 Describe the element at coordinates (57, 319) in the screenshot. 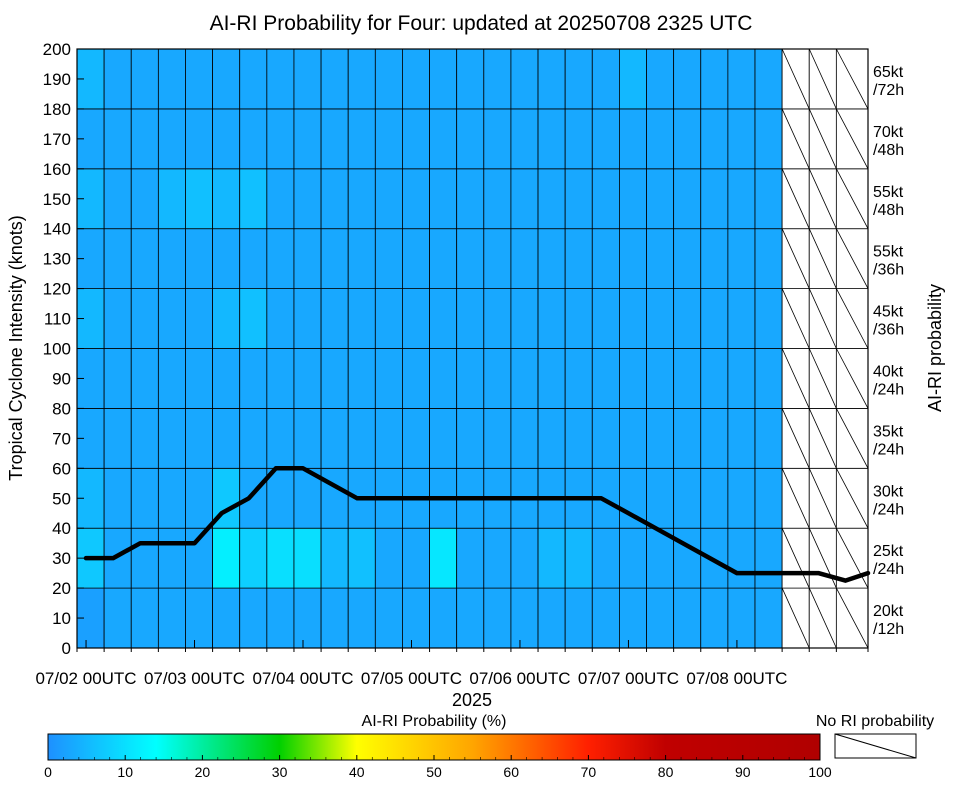

I see `y-tick-label: 110` at that location.